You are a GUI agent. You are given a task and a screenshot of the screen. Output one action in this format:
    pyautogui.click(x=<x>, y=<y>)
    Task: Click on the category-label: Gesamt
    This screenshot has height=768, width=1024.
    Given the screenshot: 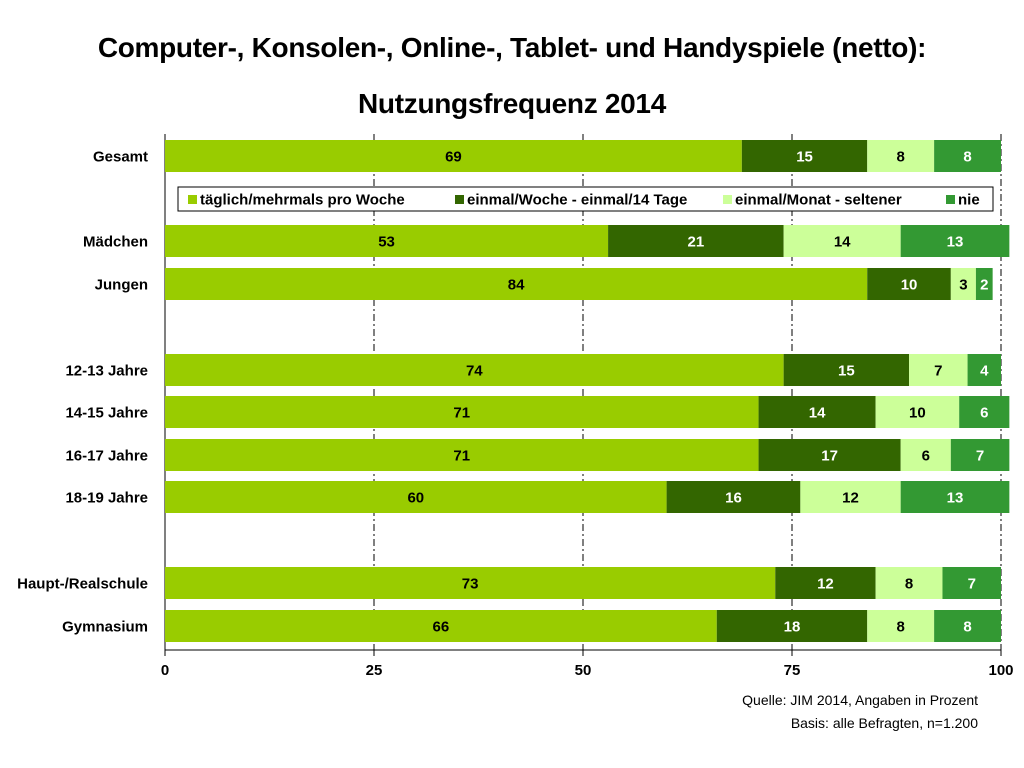 What is the action you would take?
    pyautogui.click(x=120, y=157)
    